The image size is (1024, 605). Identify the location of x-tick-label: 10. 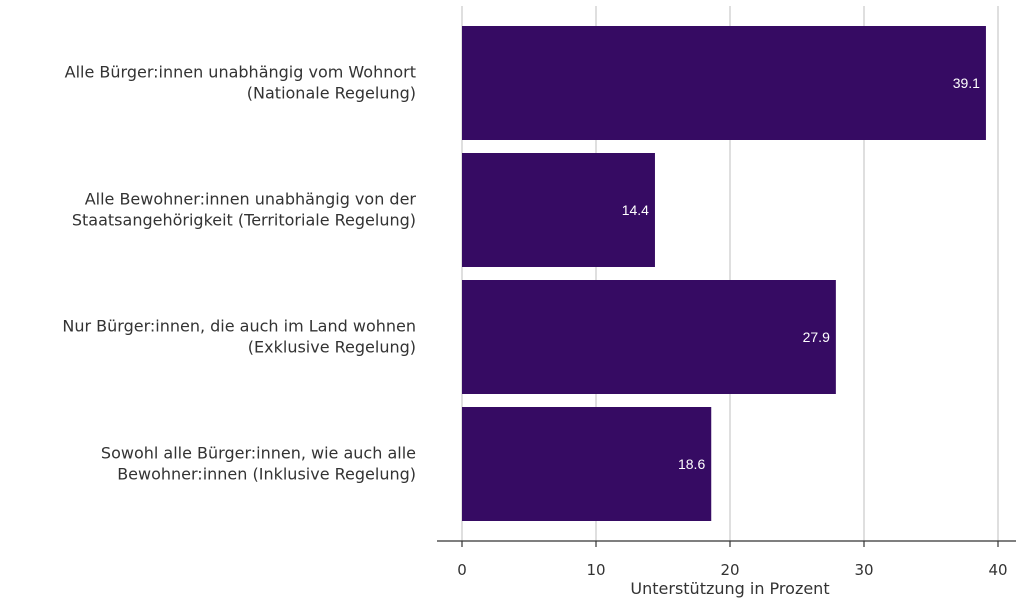
(595, 570).